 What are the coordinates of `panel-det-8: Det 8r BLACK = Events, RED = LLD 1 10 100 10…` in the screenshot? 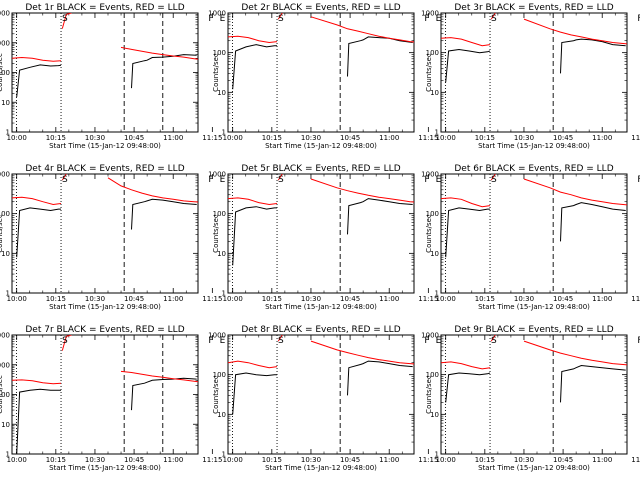 It's located at (338, 398).